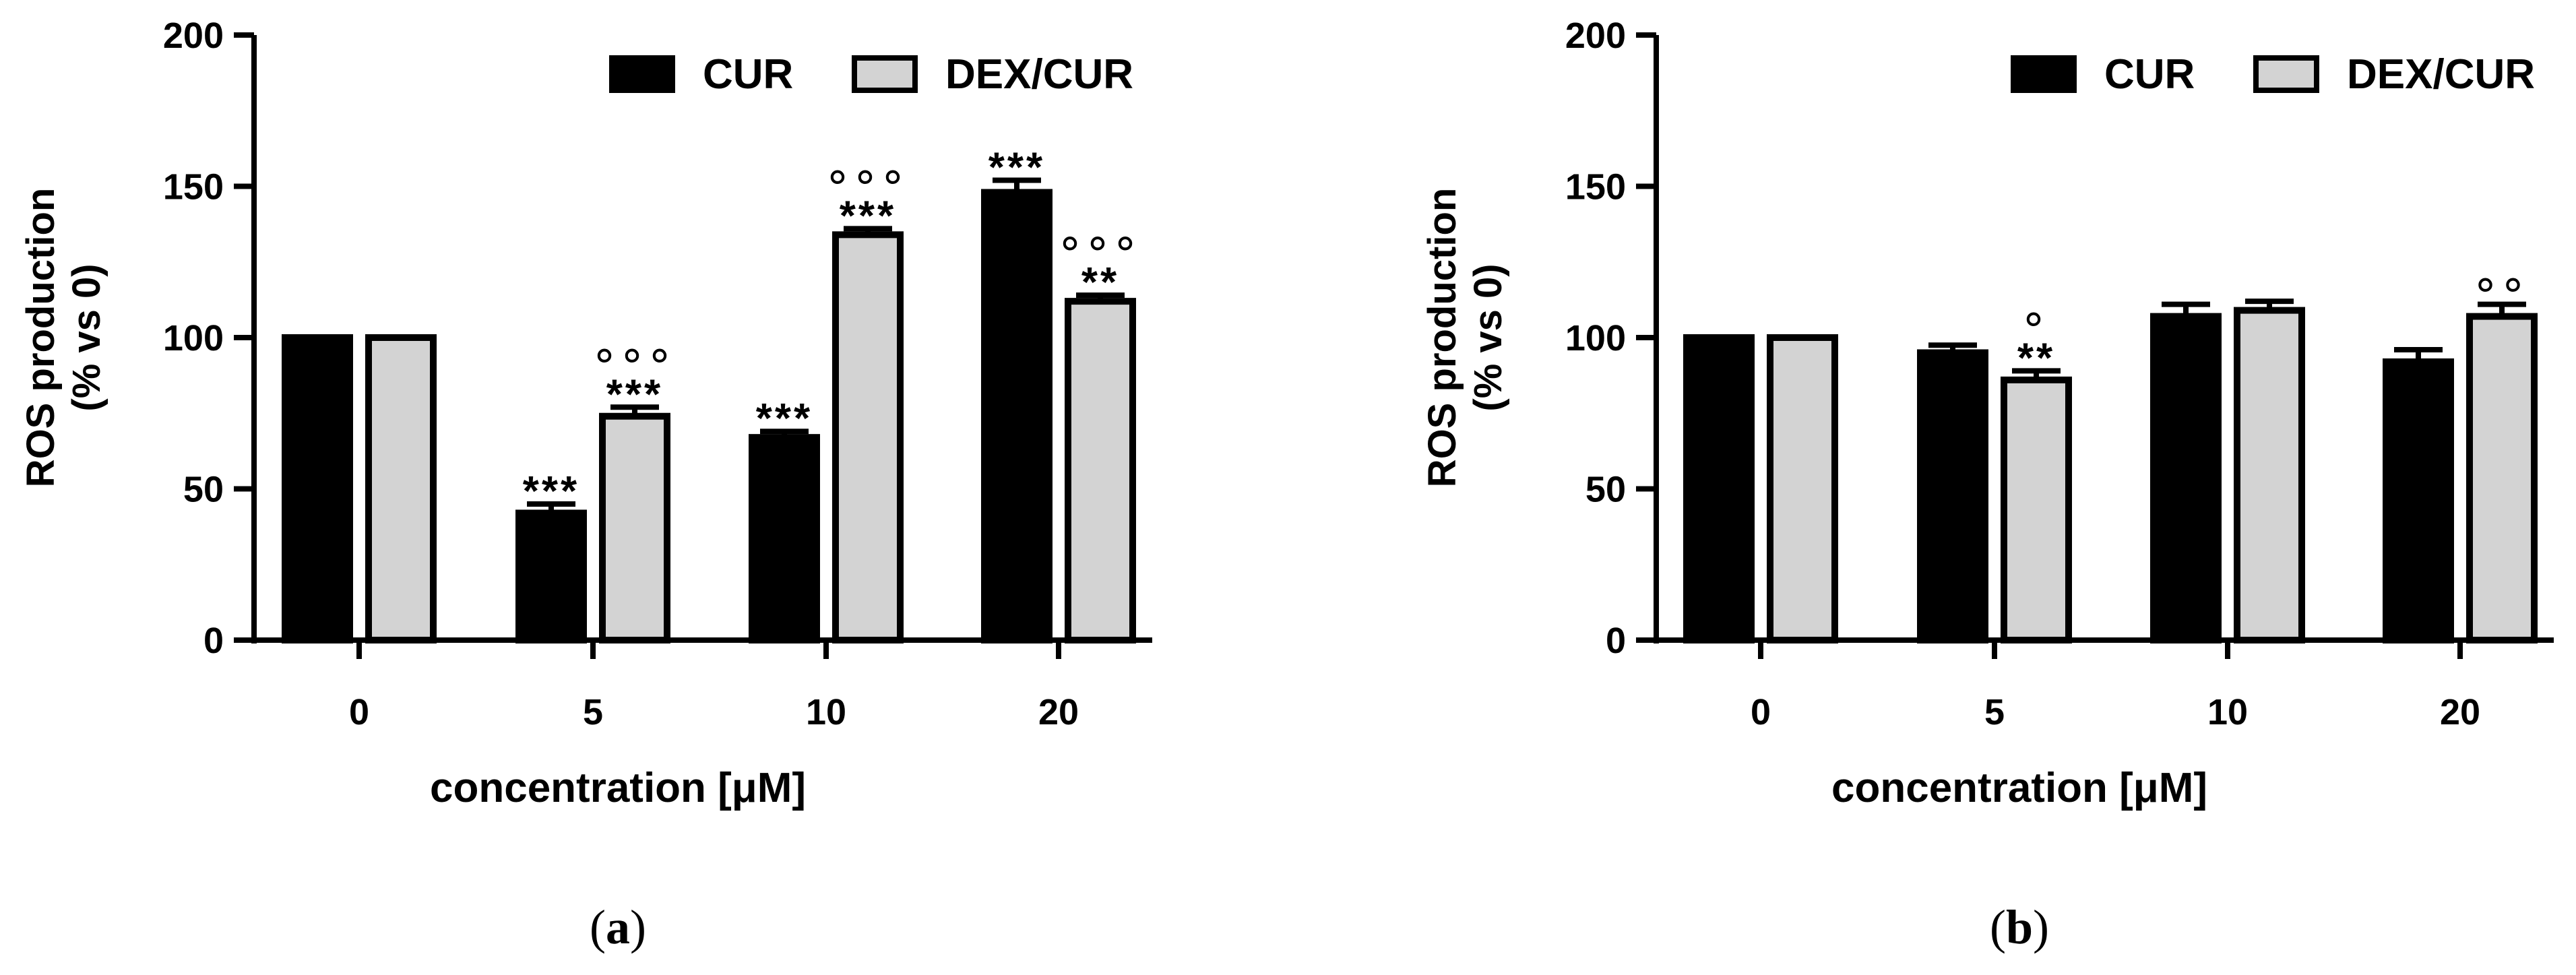  Describe the element at coordinates (2019, 927) in the screenshot. I see `panel-label: (b)` at that location.